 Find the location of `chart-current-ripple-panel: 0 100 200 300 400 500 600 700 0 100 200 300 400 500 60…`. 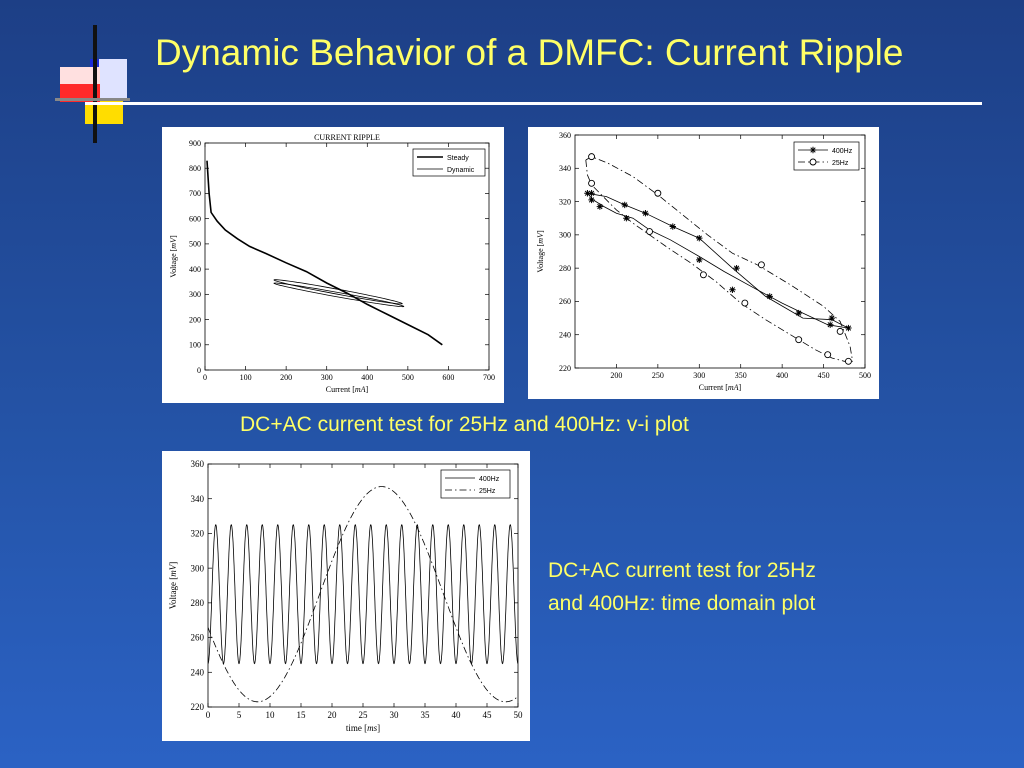

chart-current-ripple-panel: 0 100 200 300 400 500 600 700 0 100 200 300 400 500 60… is located at coordinates (333, 265).